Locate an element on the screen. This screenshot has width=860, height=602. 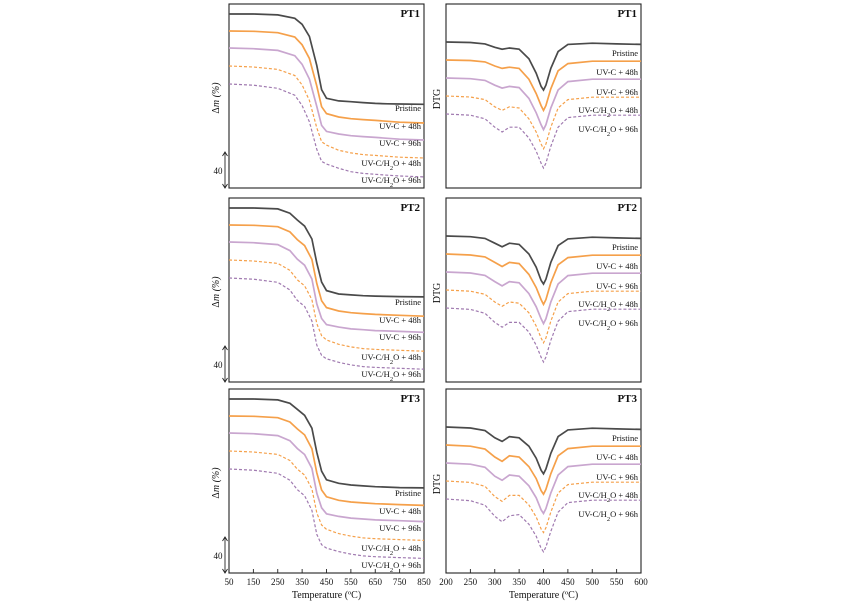
x-tick-label: 300 is located at coordinates (495, 582).